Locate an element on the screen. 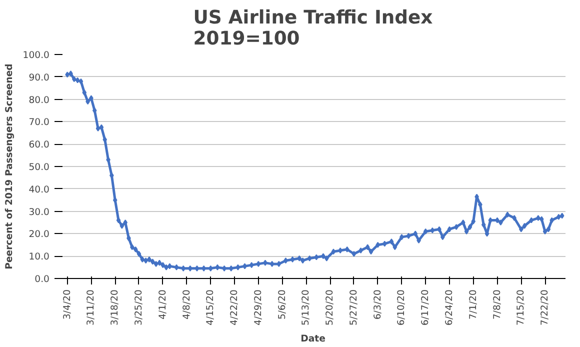 Image resolution: width=580 pixels, height=347 pixels. x-tick-label: 5/27/20 is located at coordinates (354, 307).